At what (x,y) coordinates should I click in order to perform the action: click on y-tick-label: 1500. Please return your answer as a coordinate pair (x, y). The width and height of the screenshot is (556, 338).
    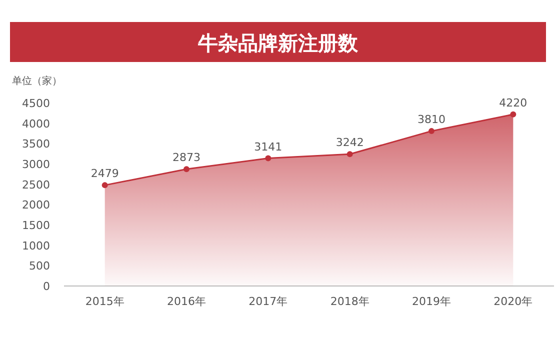
    Looking at the image, I should click on (36, 225).